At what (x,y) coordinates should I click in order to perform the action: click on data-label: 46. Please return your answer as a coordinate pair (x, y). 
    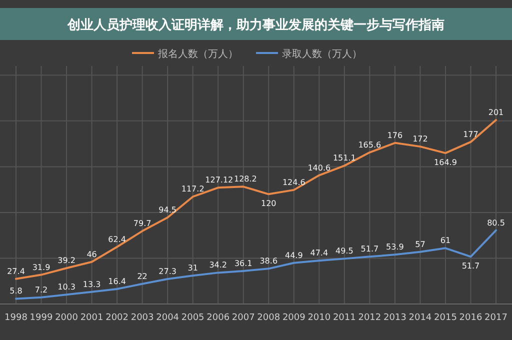
    Looking at the image, I should click on (91, 254).